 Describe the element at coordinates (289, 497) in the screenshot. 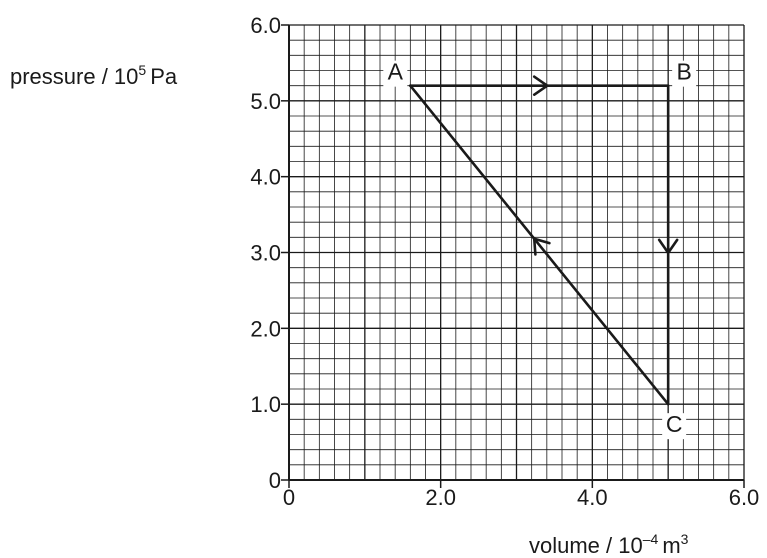

I see `x-tick-label: 0` at that location.